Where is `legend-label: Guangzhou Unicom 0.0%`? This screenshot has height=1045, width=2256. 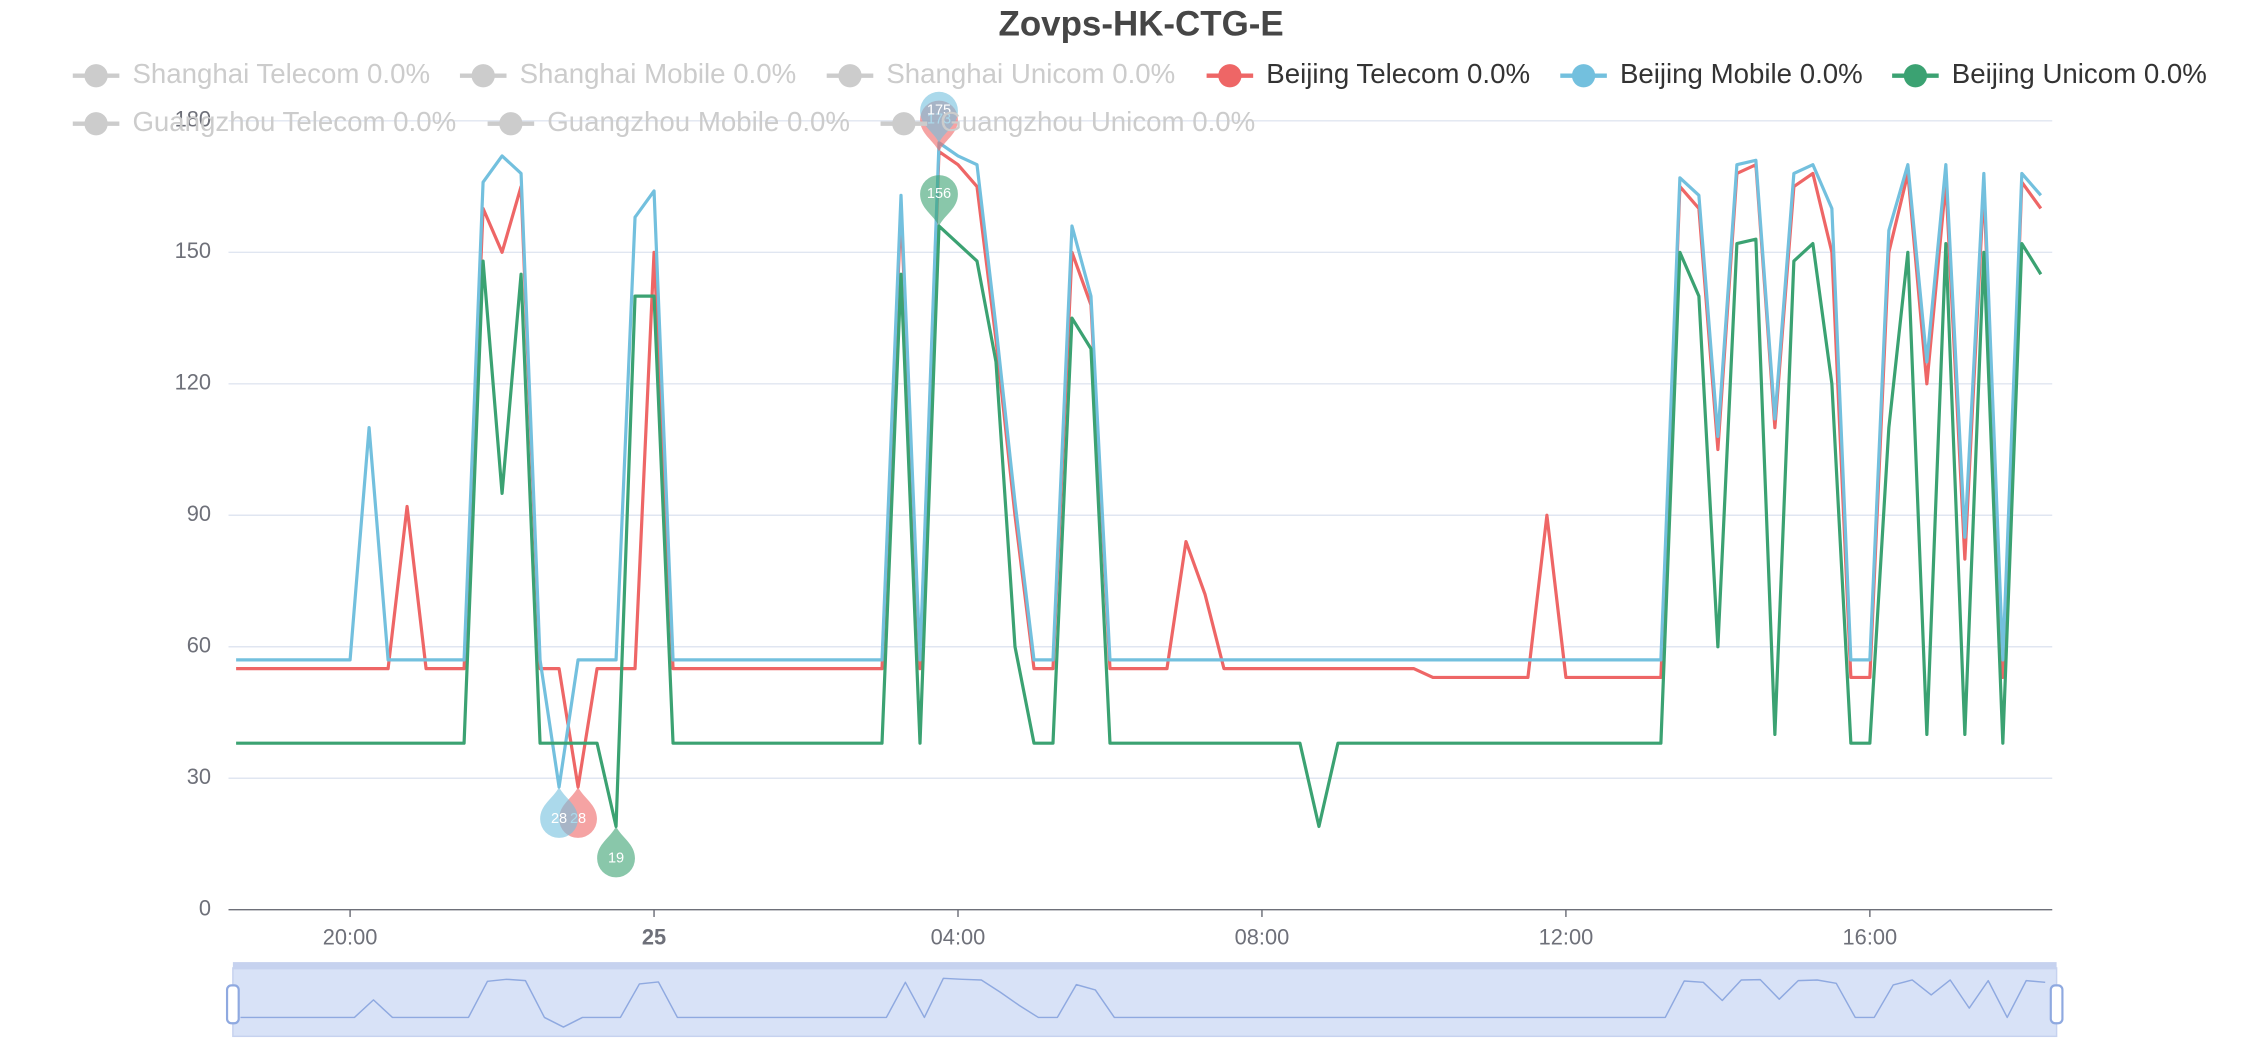 legend-label: Guangzhou Unicom 0.0% is located at coordinates (1097, 121).